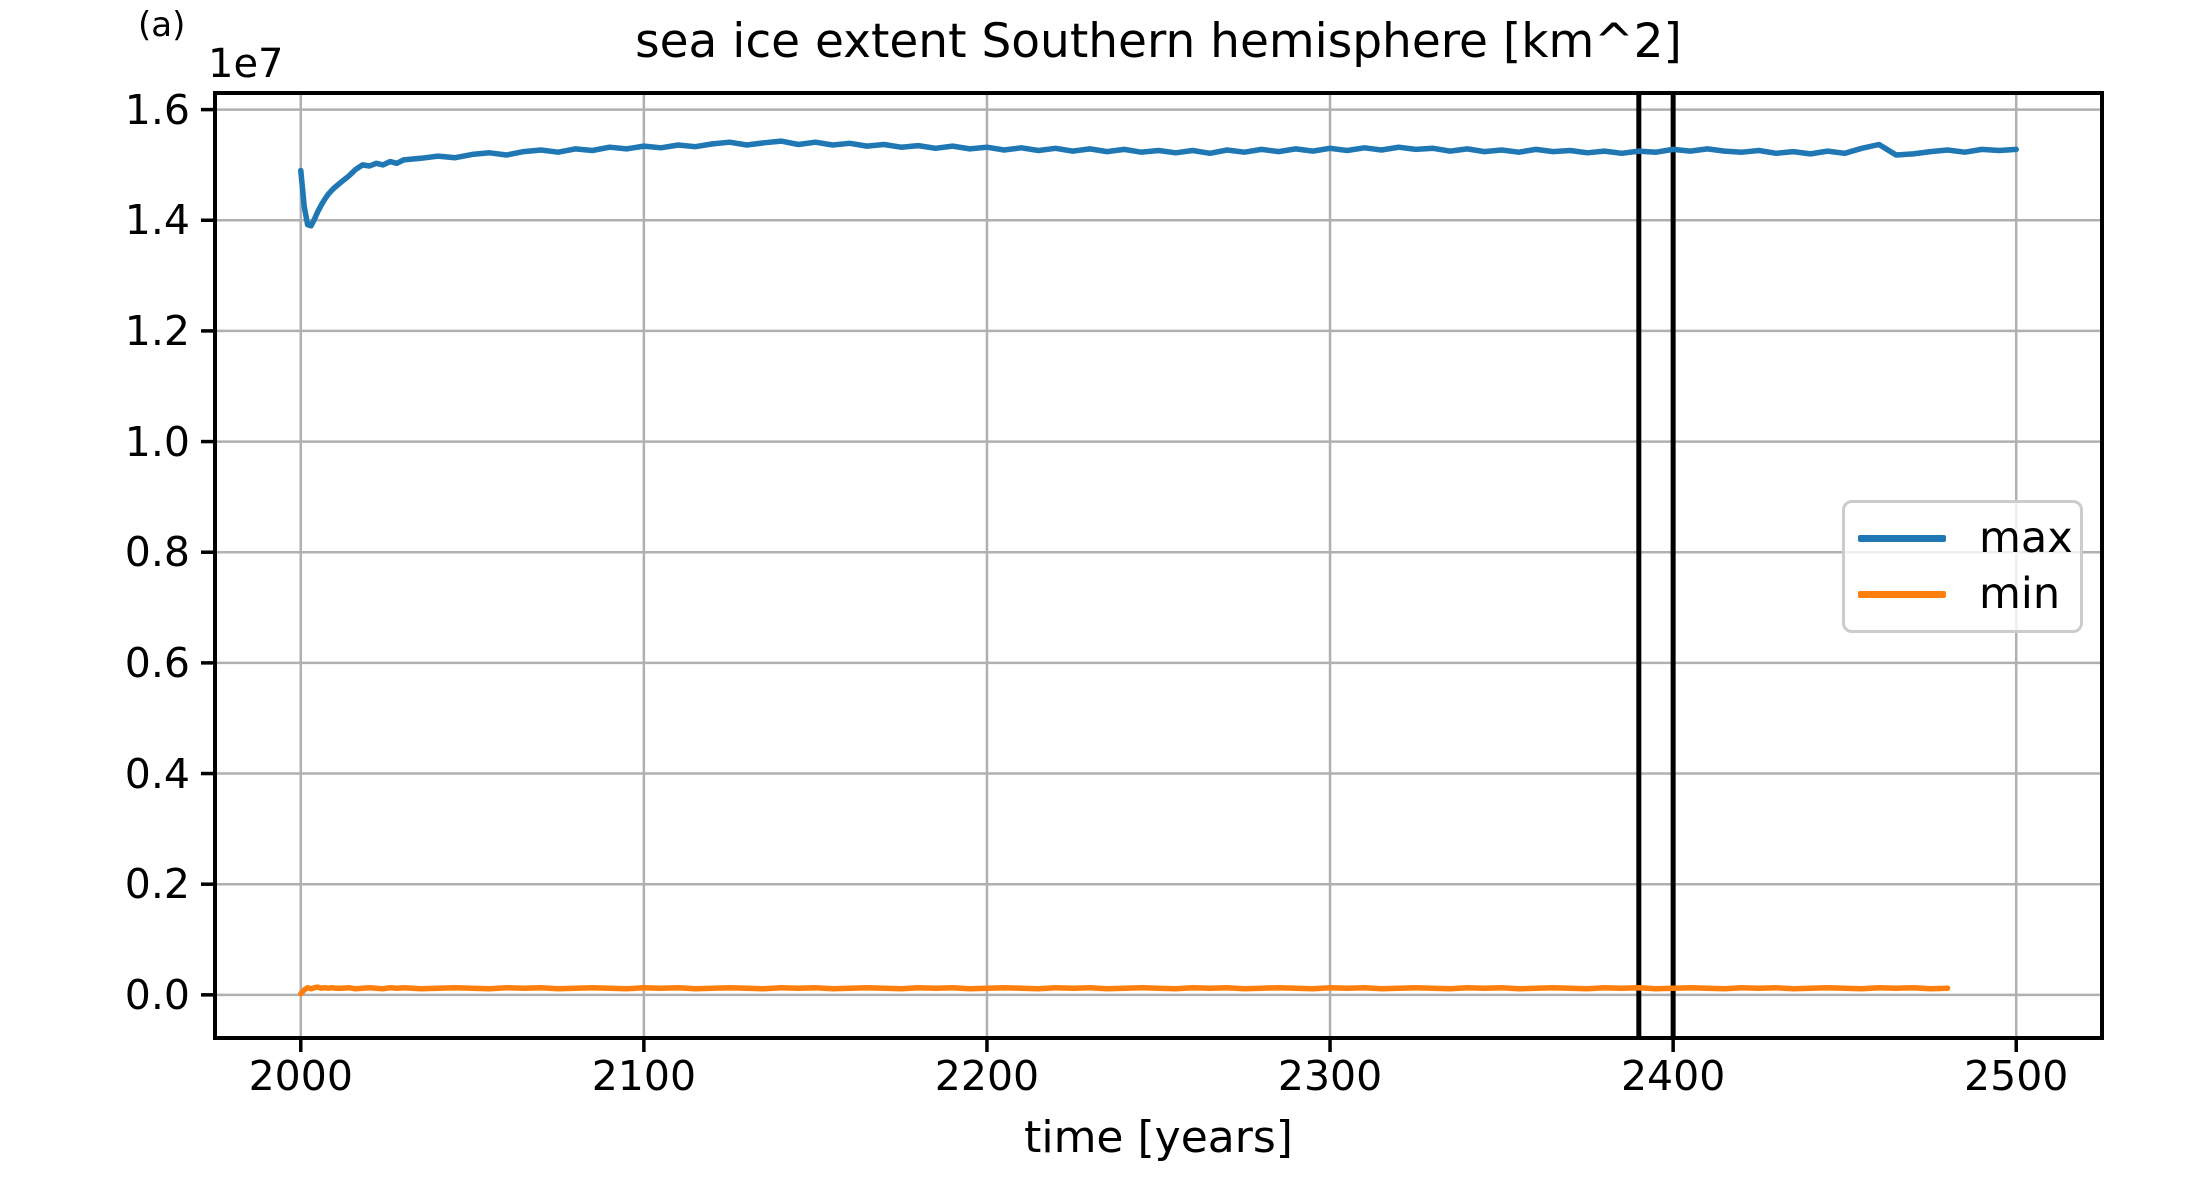  What do you see at coordinates (1124, 990) in the screenshot?
I see `series-line-min` at bounding box center [1124, 990].